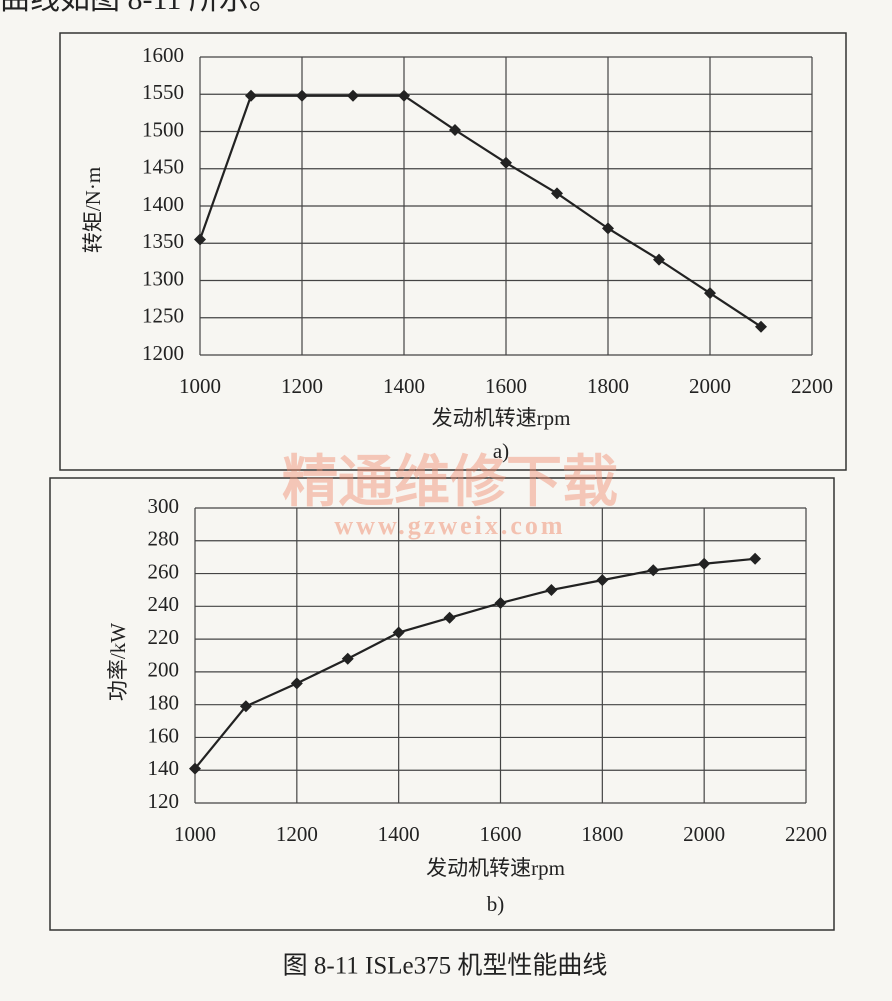 Image resolution: width=892 pixels, height=1001 pixels. I want to click on y-tick-label: 220, so click(164, 637).